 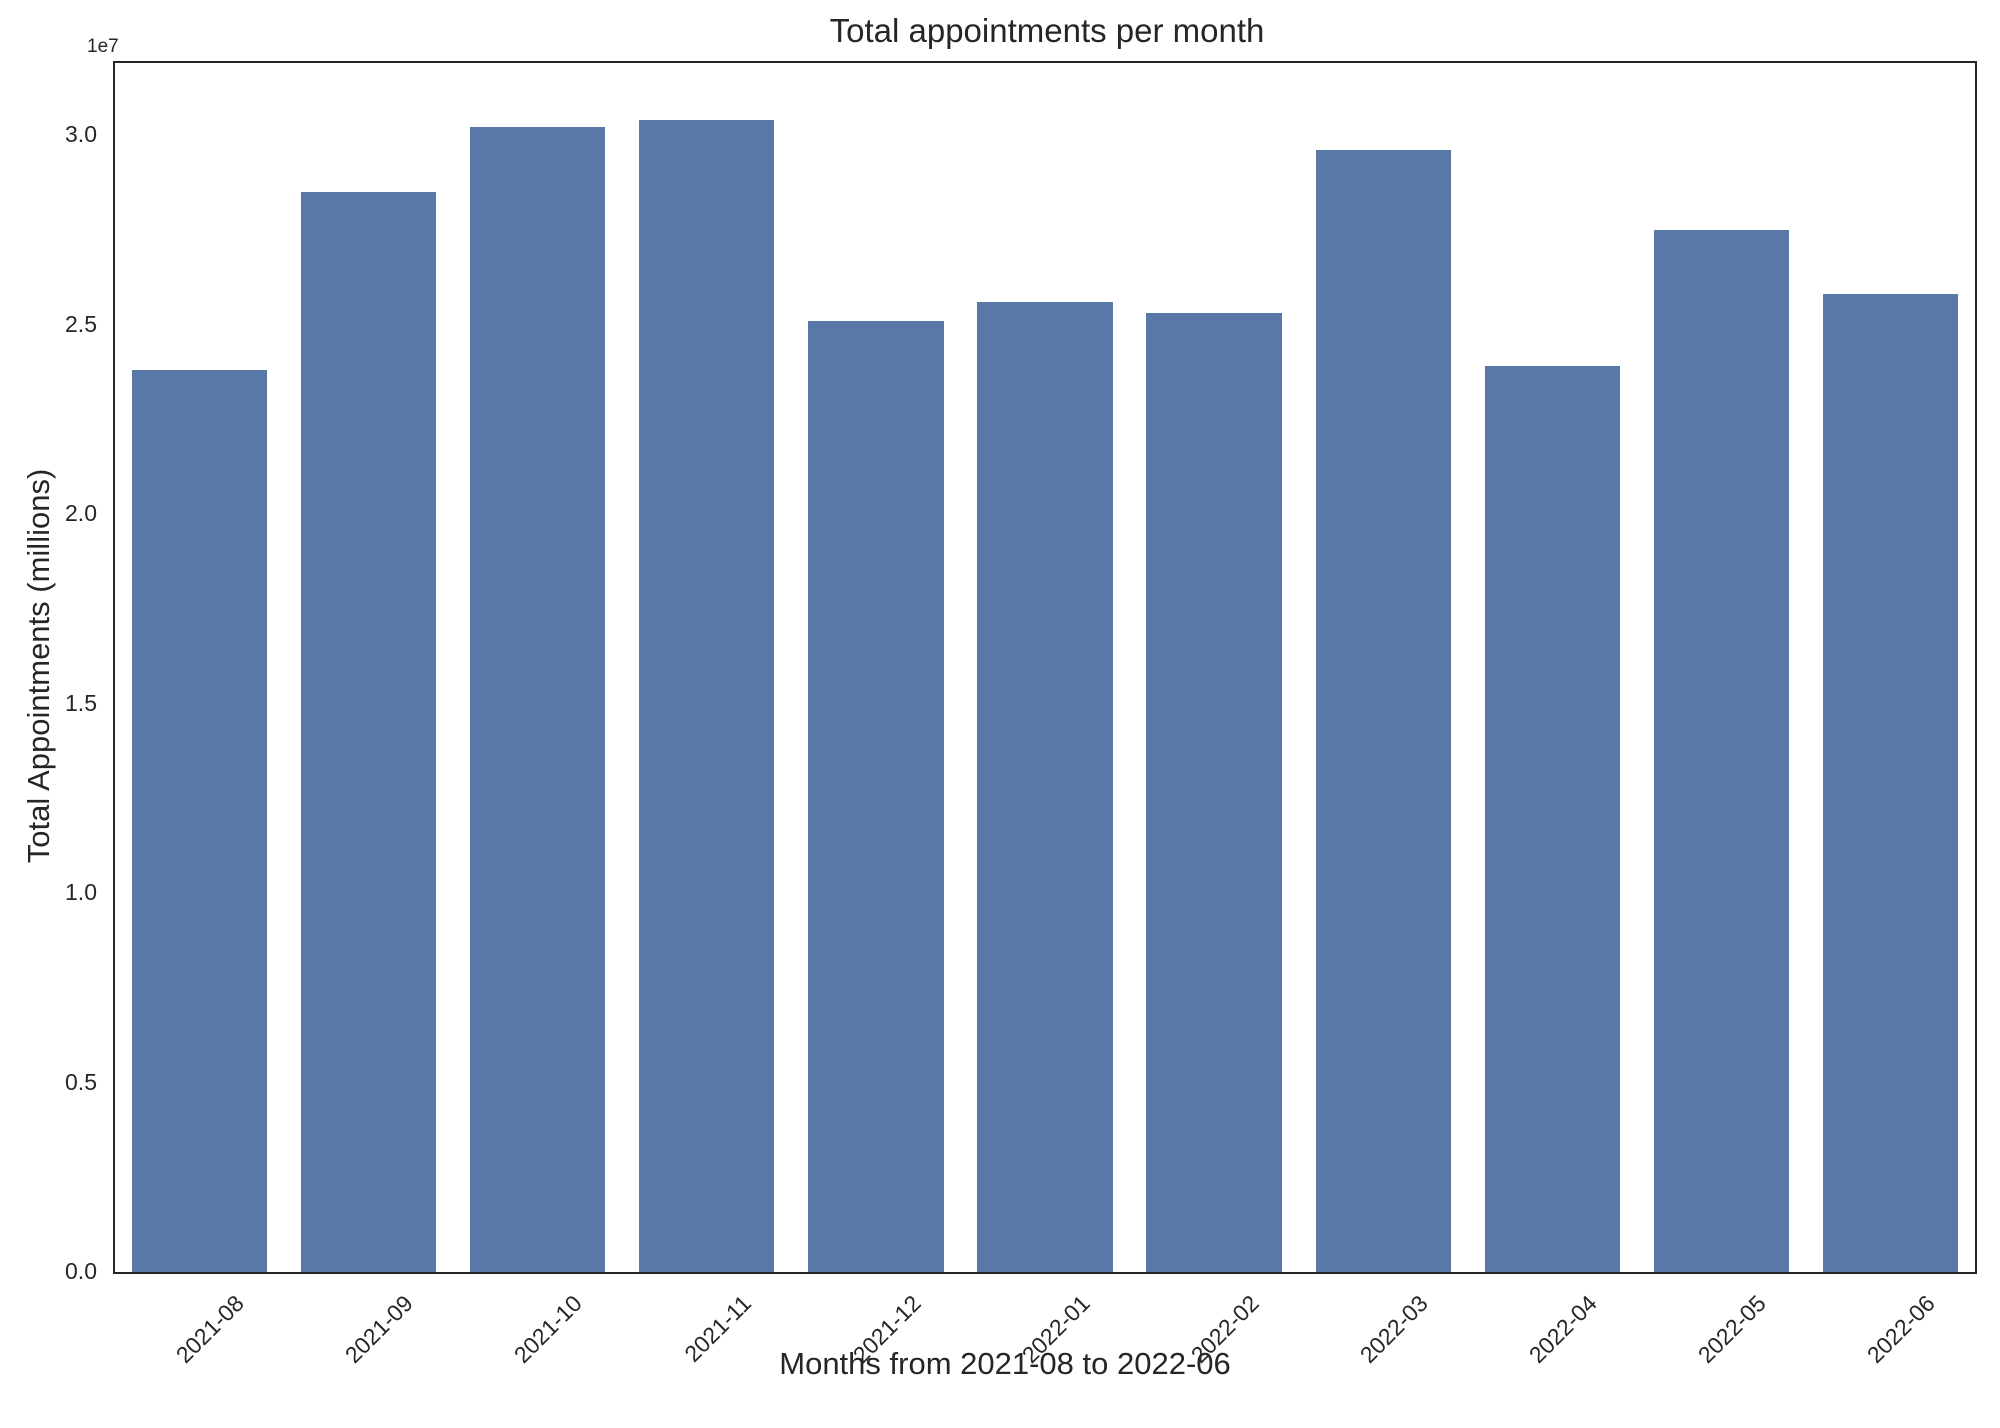 I want to click on y-tick-label-2.5: 2.5, so click(x=81, y=323).